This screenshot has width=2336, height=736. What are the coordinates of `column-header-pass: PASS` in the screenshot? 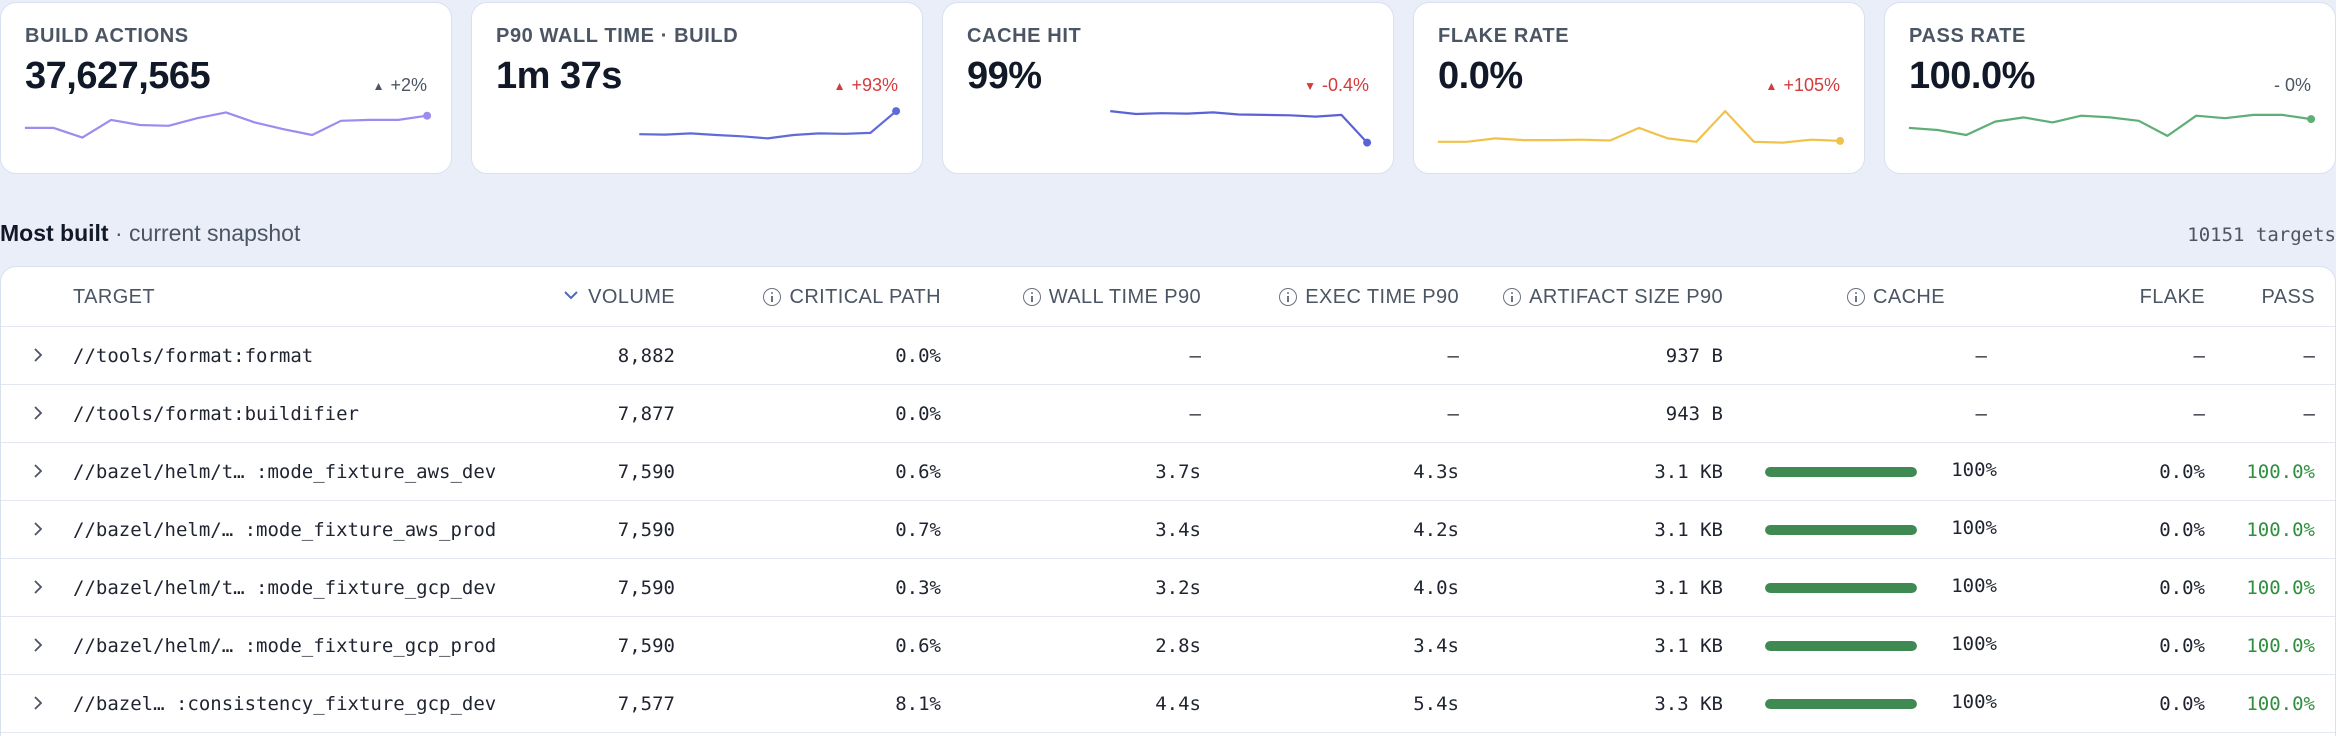 It's located at (2273, 297).